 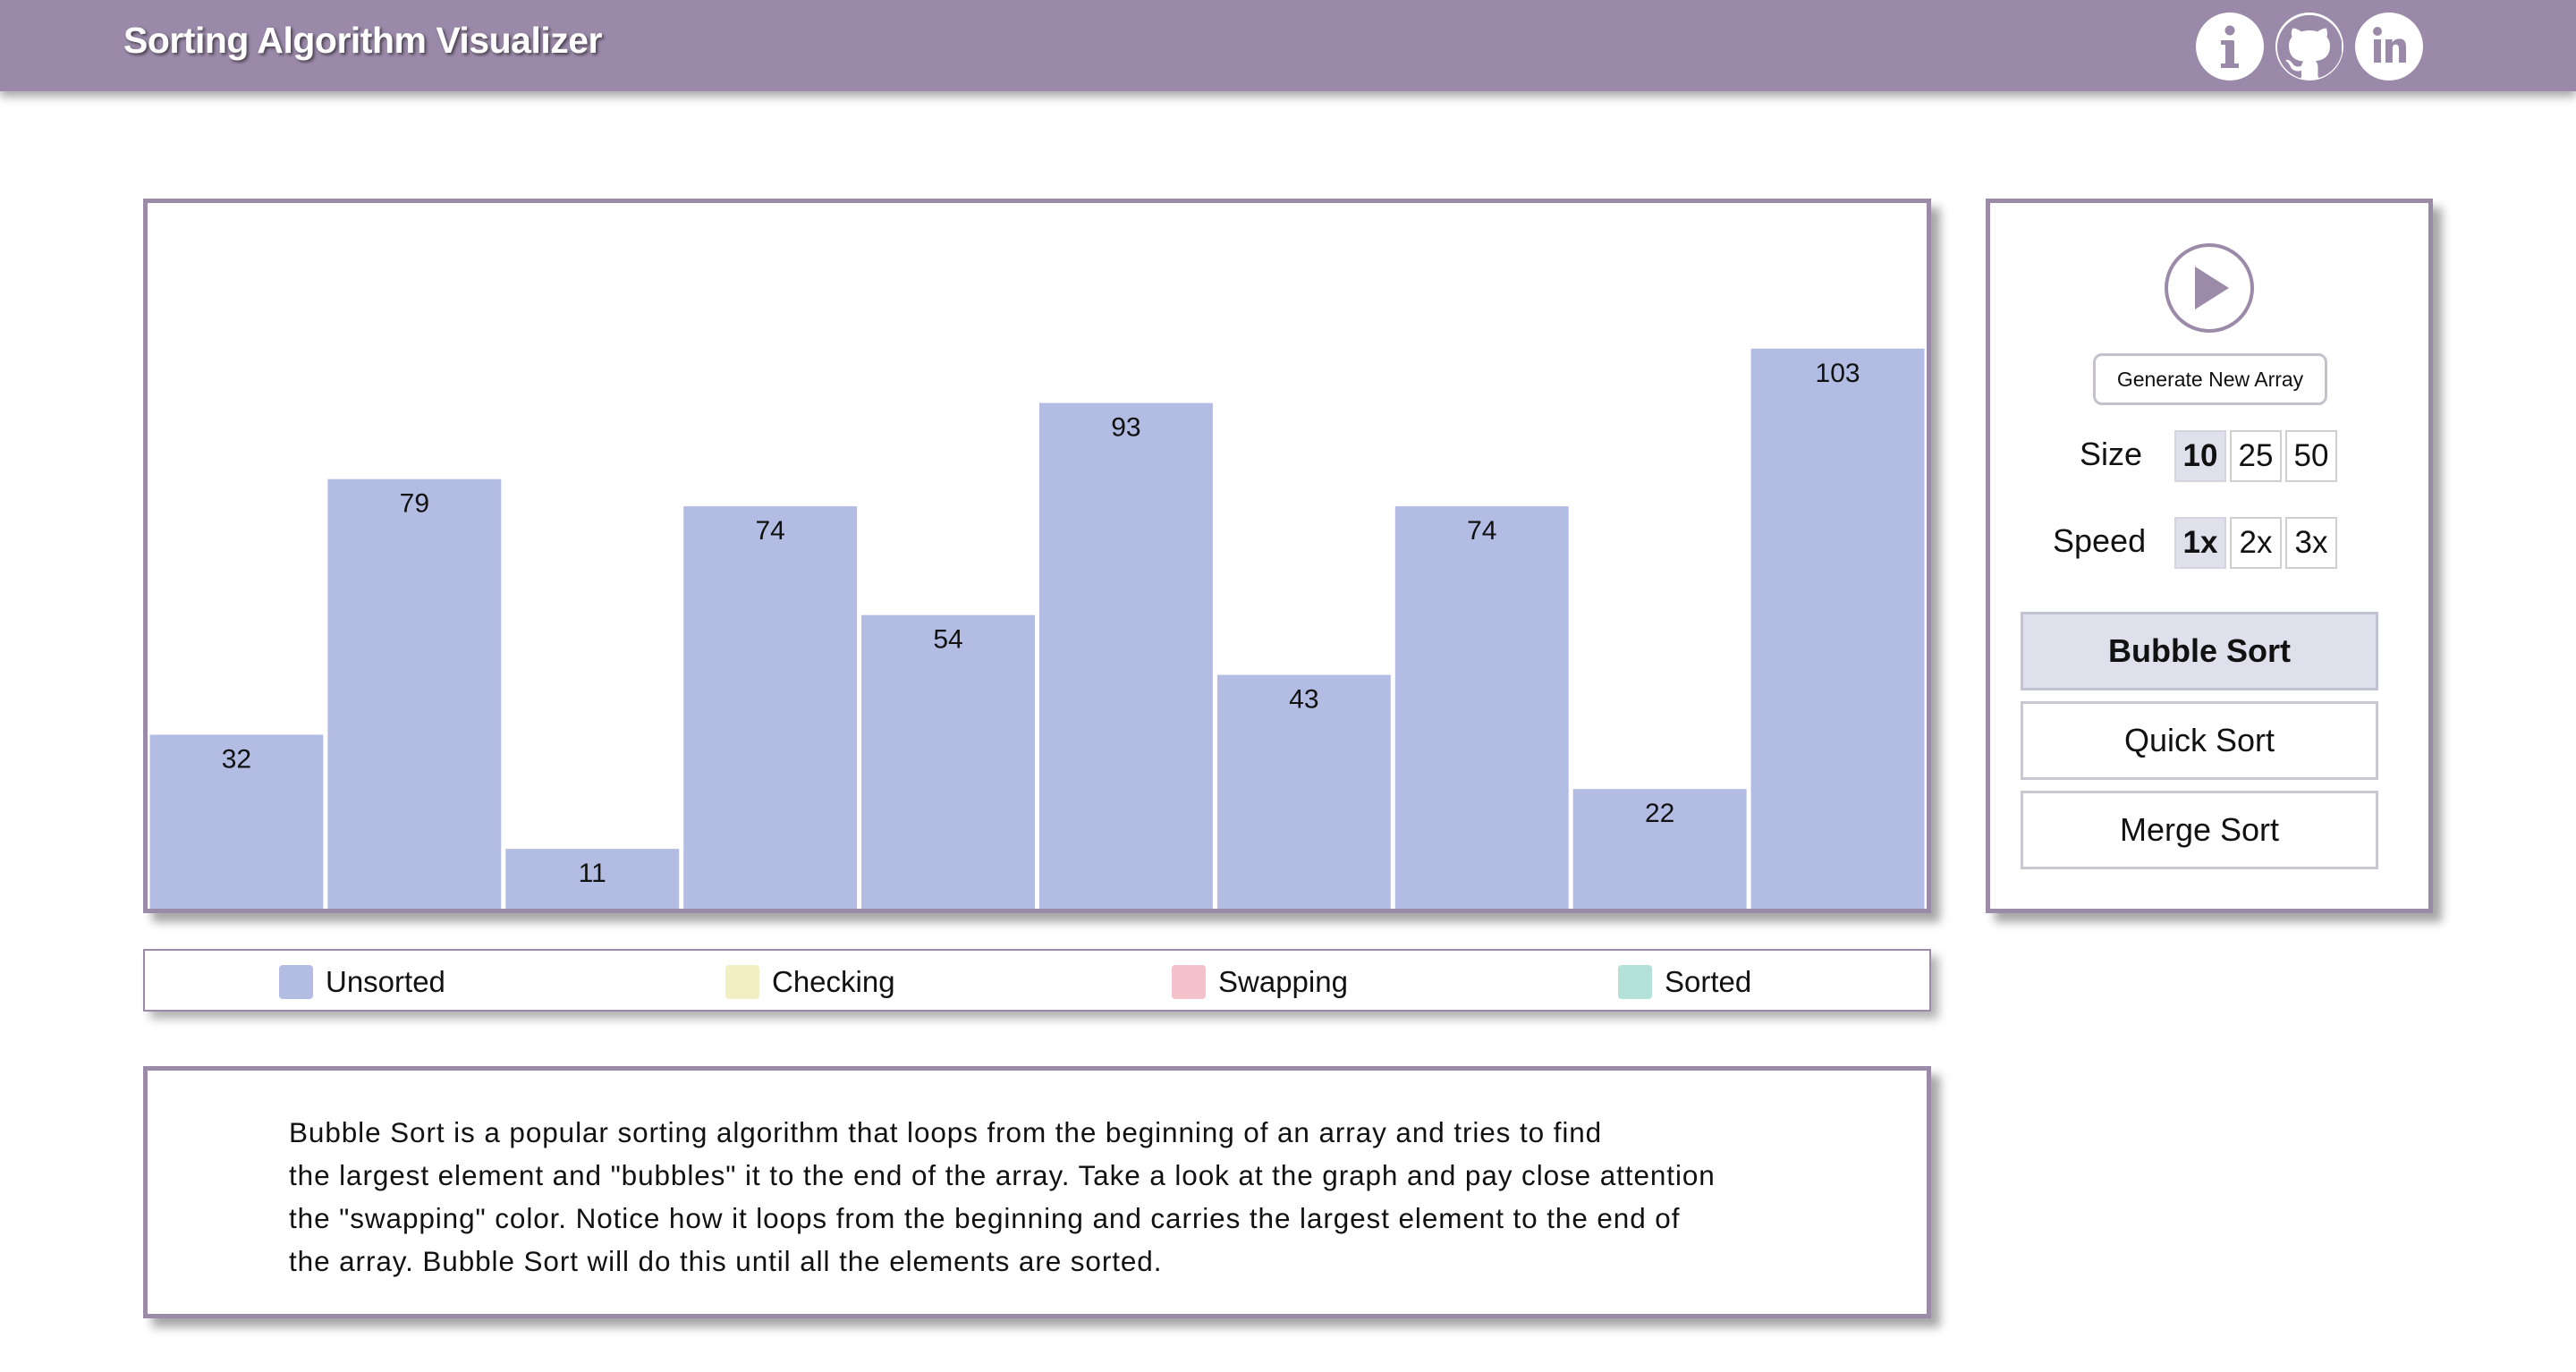 What do you see at coordinates (236, 759) in the screenshot?
I see `bar-value-label: 32` at bounding box center [236, 759].